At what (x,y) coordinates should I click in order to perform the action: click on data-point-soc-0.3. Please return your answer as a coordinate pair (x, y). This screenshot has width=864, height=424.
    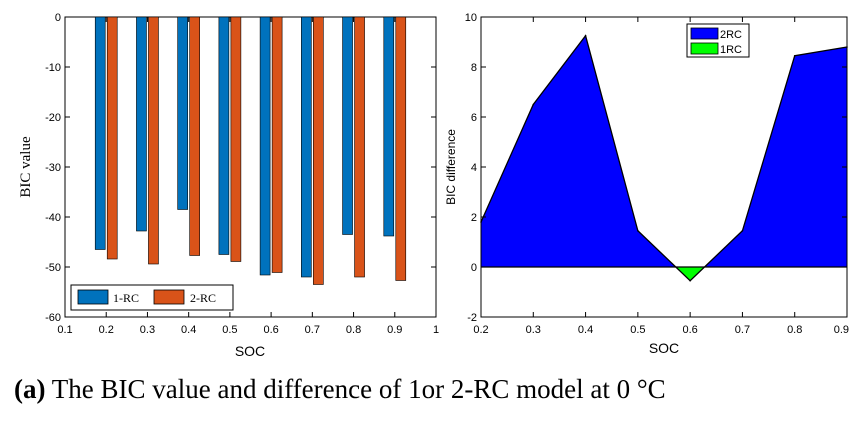
    Looking at the image, I should click on (533, 104).